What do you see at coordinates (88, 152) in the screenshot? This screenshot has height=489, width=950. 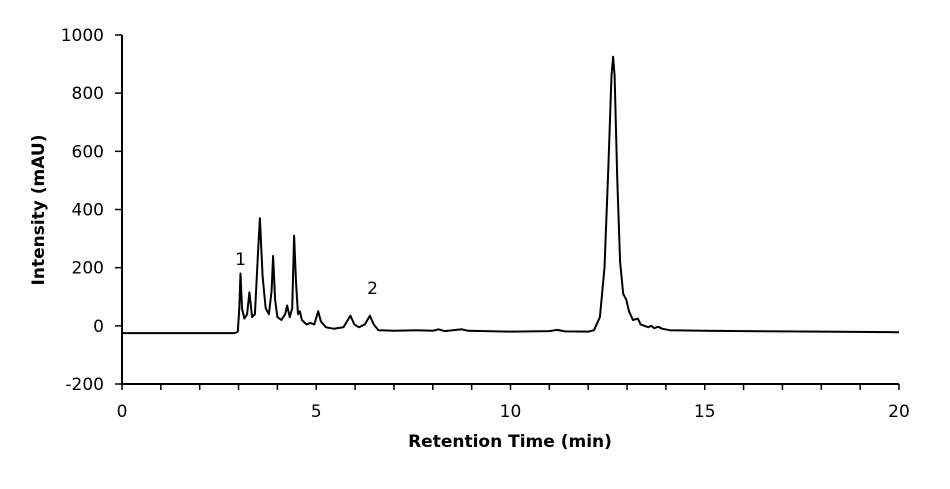 I see `y-tick-label: 600` at bounding box center [88, 152].